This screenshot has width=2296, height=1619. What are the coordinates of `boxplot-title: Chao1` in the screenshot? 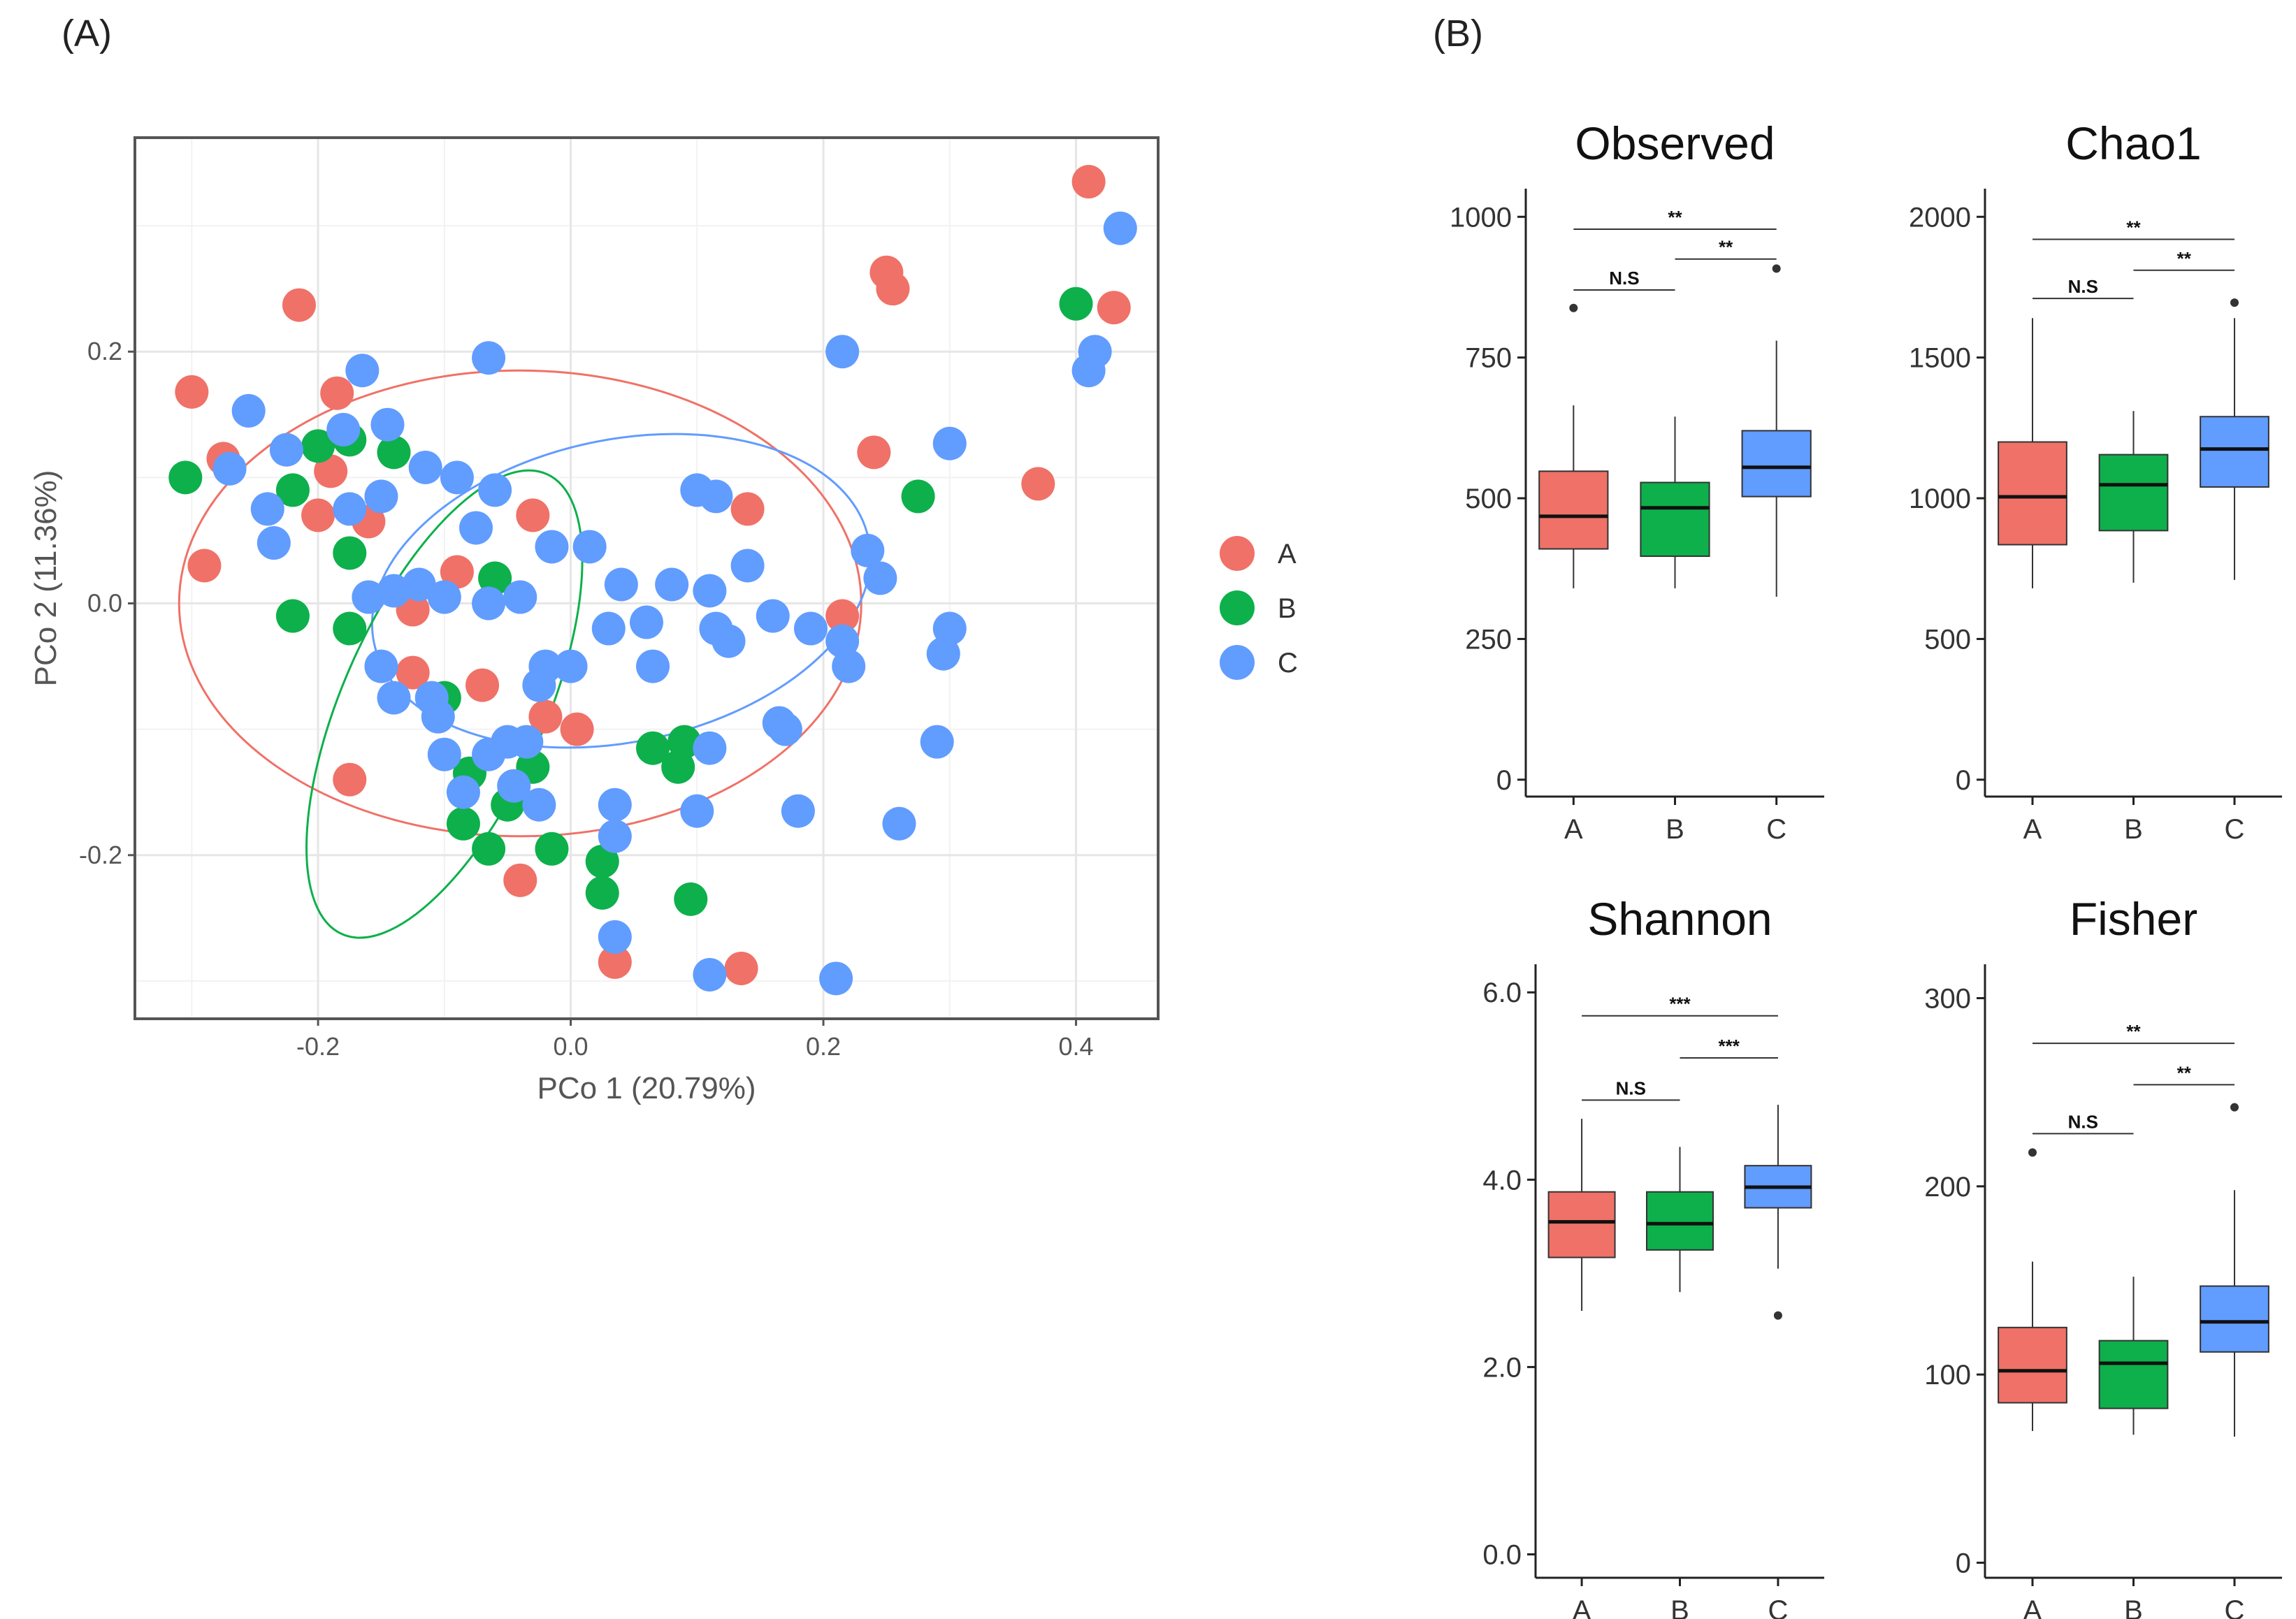 It's located at (2133, 143).